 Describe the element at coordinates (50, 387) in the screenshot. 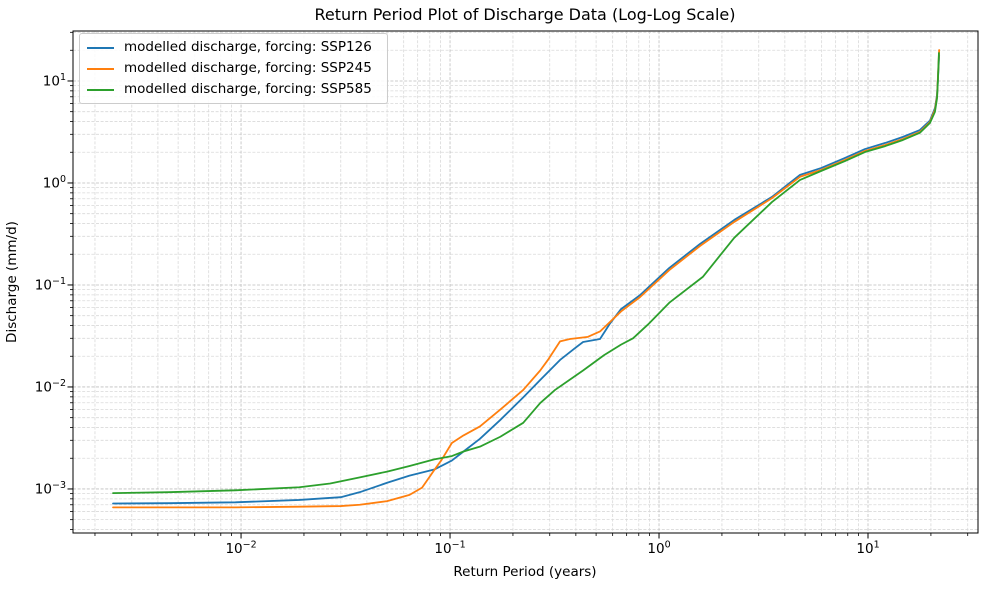

I see `y-tick-label: 10⁻²` at that location.